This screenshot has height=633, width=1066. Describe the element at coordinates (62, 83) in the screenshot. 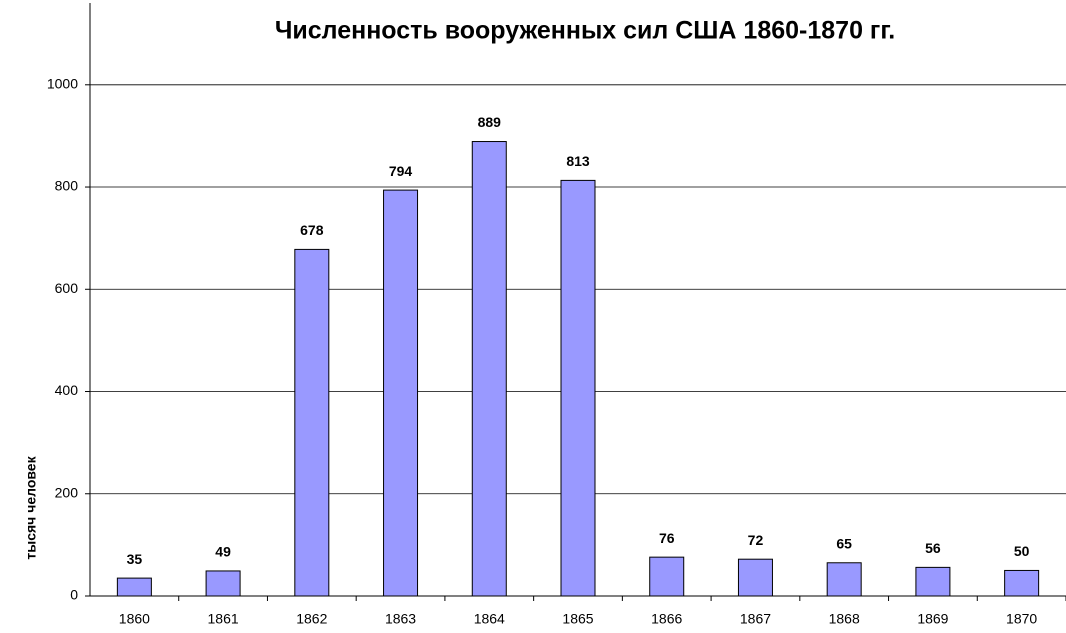

I see `y-tick-label: 1000` at that location.